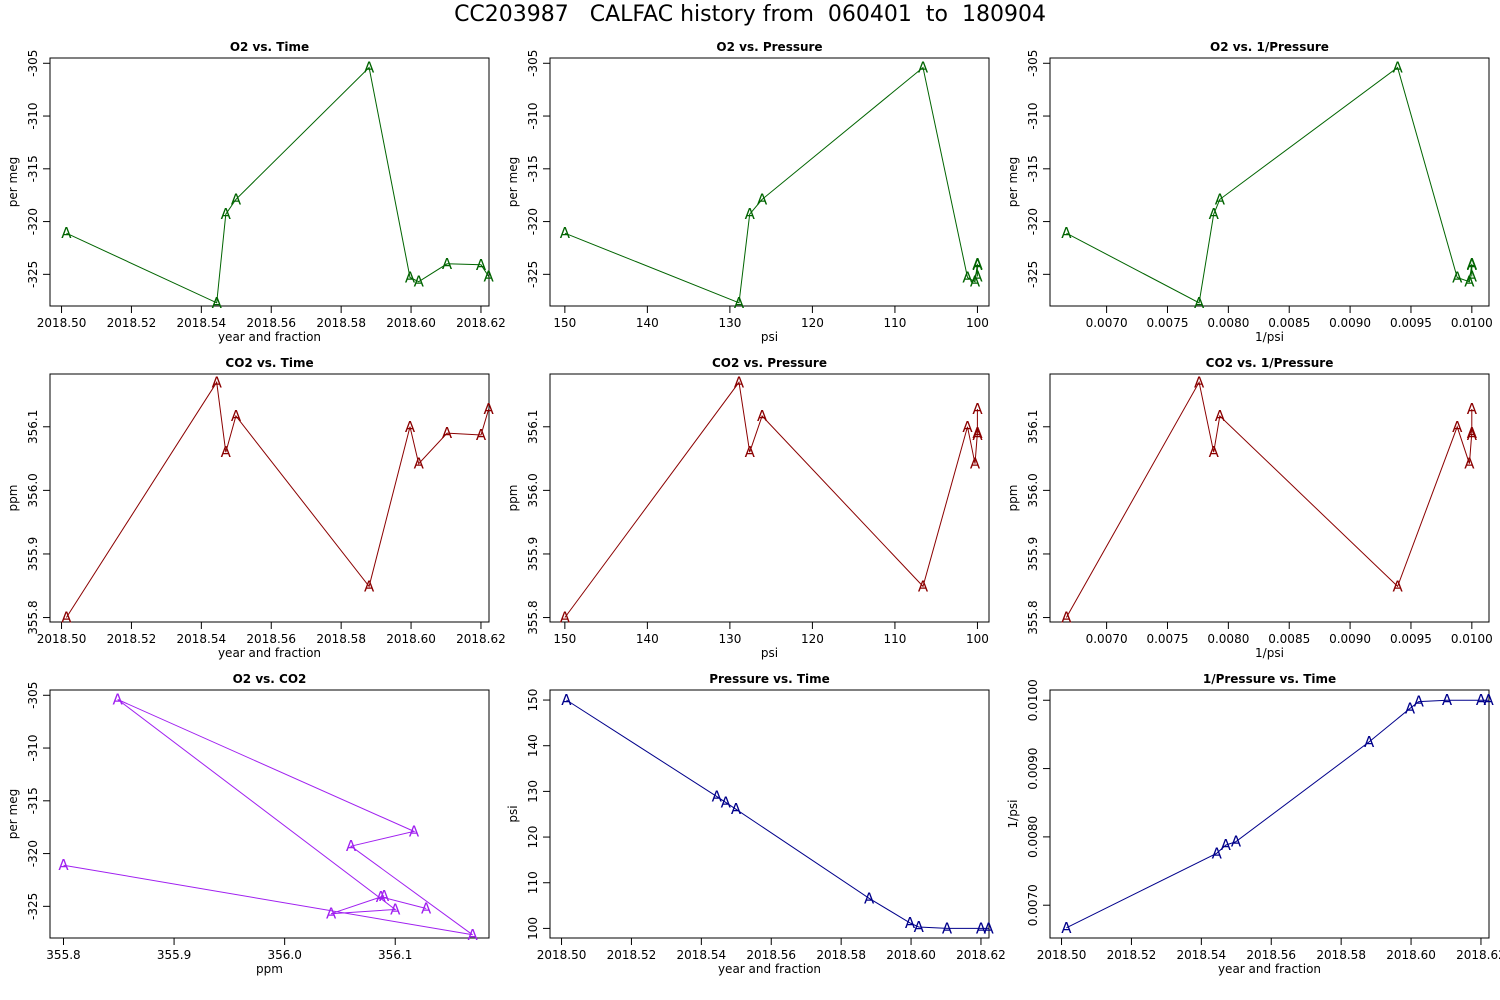 Image resolution: width=1500 pixels, height=1000 pixels. I want to click on x-tick-label: 2018.58, so click(841, 955).